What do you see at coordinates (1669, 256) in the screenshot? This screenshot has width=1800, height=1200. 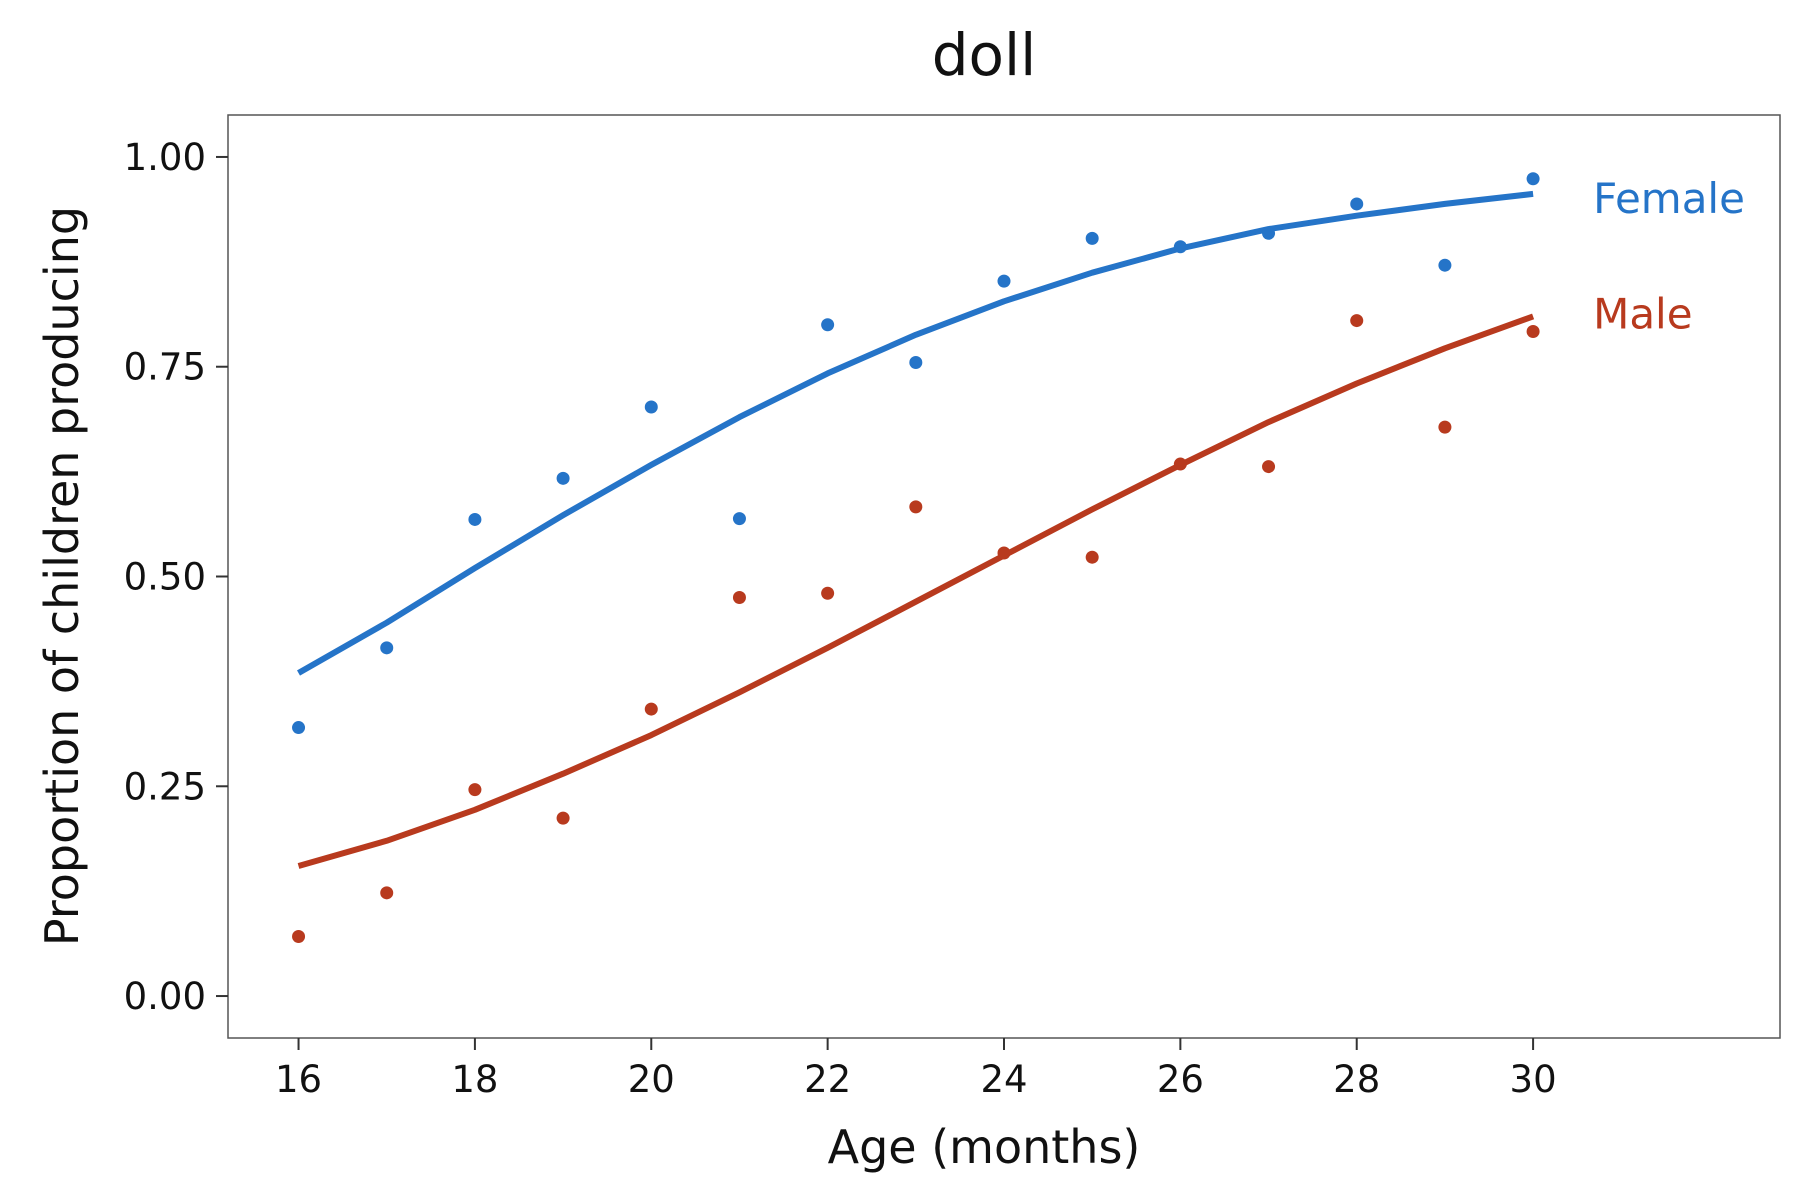 I see `series-labels: Female Male` at bounding box center [1669, 256].